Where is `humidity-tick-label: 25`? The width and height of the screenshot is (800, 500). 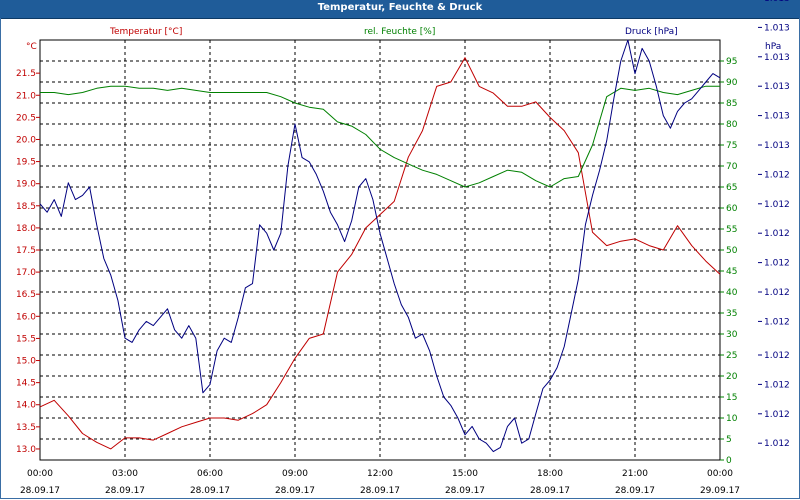 humidity-tick-label: 25 is located at coordinates (731, 356).